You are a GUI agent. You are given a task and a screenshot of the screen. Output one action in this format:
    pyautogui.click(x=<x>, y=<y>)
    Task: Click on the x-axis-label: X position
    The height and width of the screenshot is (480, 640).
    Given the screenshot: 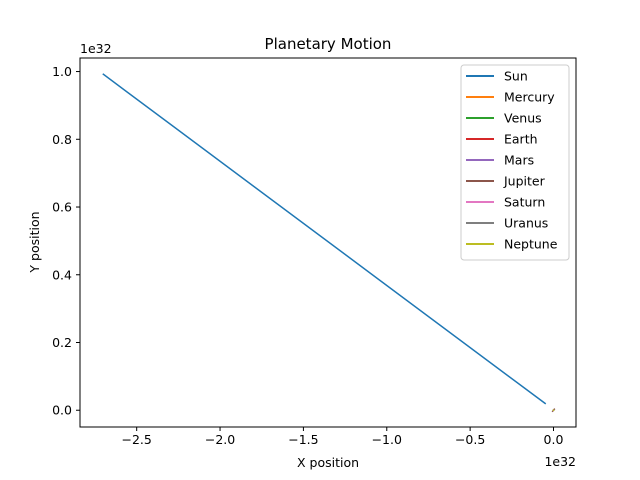 What is the action you would take?
    pyautogui.click(x=328, y=462)
    